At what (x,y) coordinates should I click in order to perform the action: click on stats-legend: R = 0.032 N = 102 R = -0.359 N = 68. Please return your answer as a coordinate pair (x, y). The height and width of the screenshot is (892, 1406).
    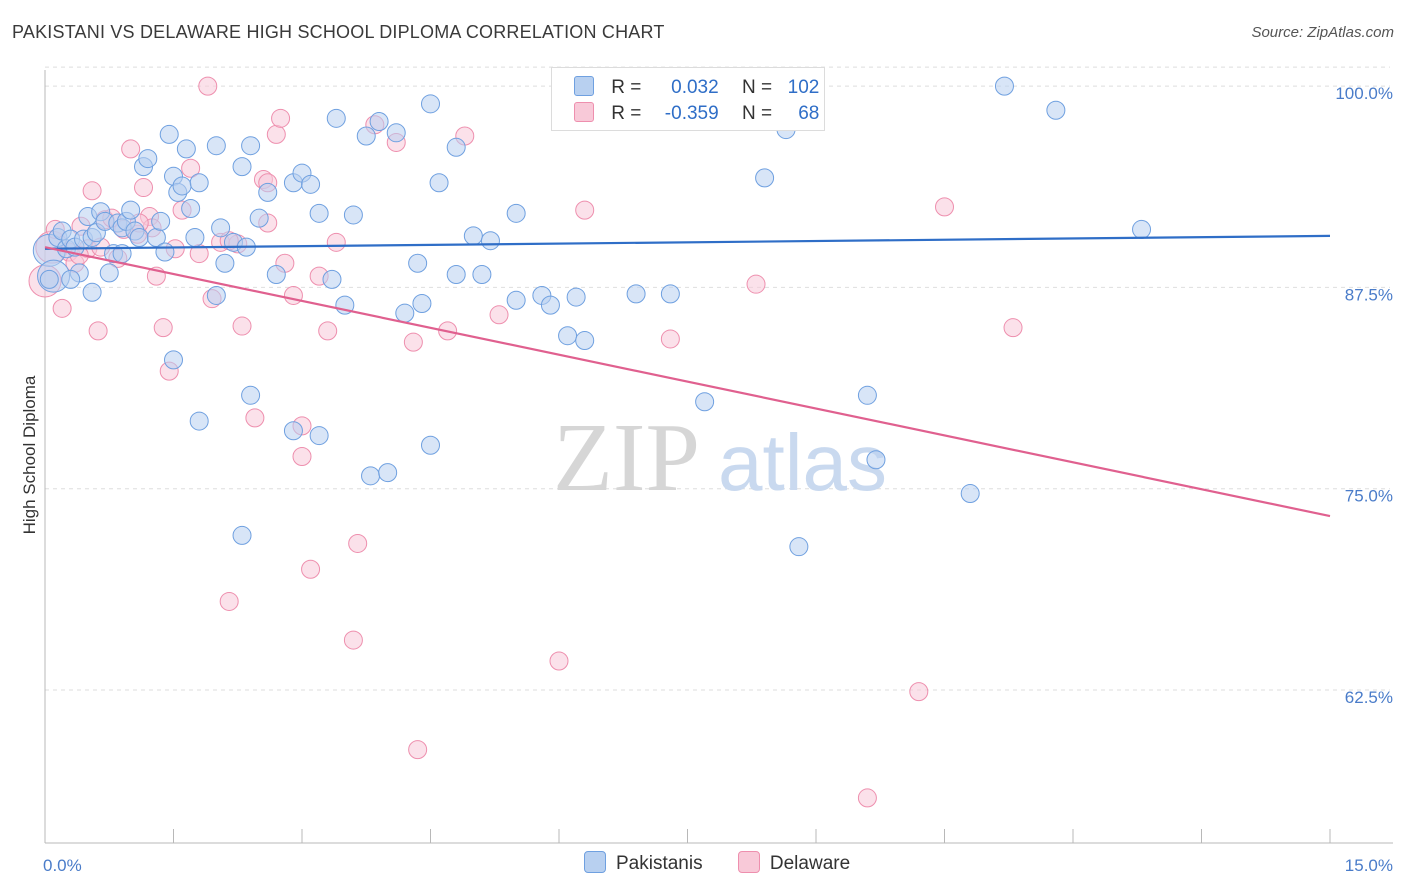
    Looking at the image, I should click on (688, 99).